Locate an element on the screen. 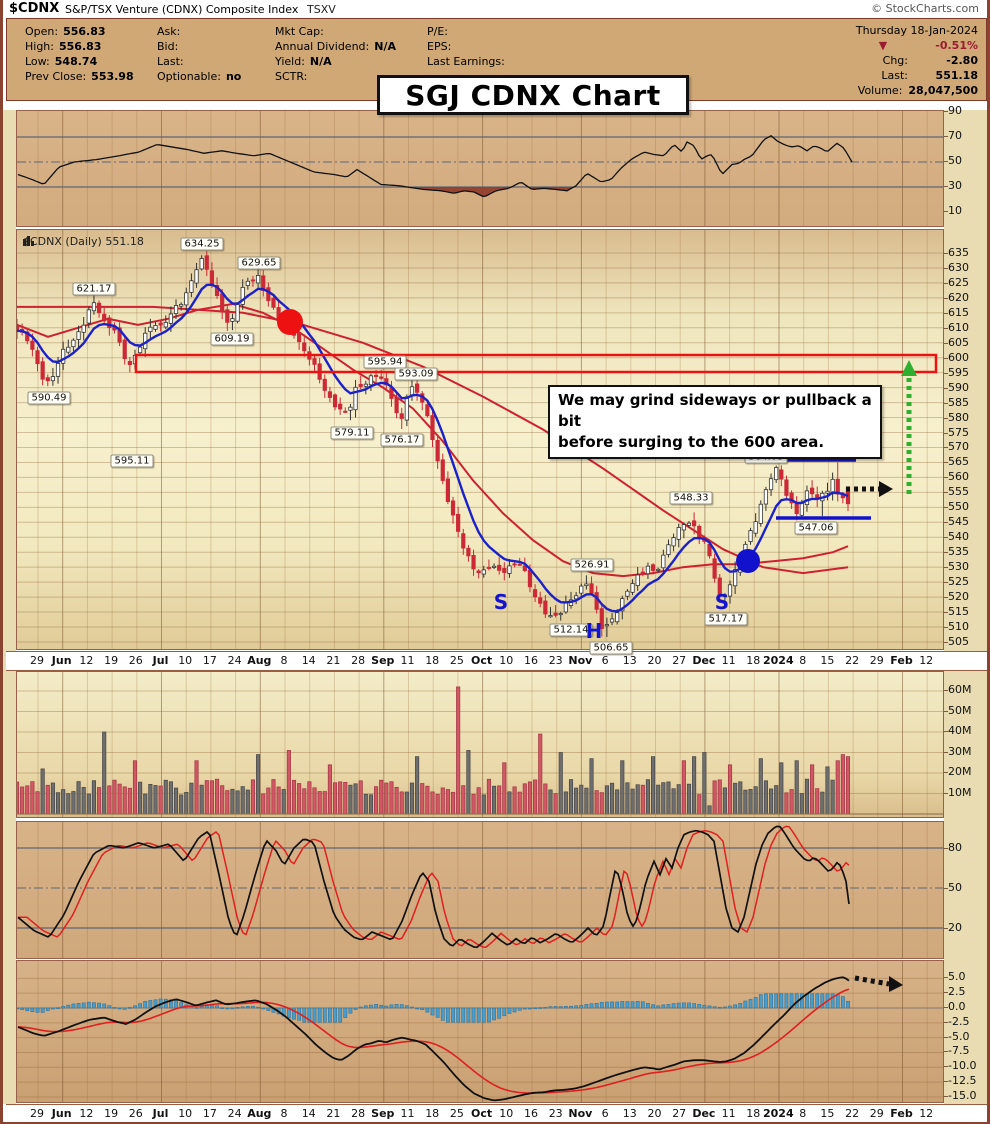  percent-change: -0.51% is located at coordinates (956, 45).